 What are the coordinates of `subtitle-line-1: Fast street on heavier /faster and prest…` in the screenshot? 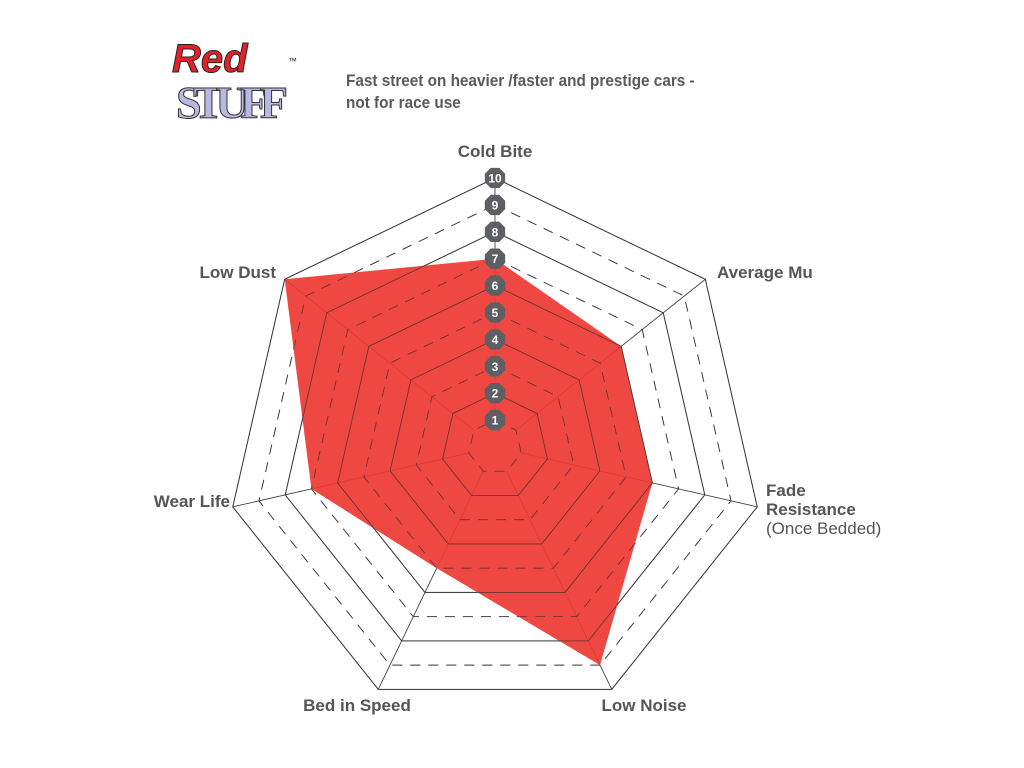 It's located at (520, 80).